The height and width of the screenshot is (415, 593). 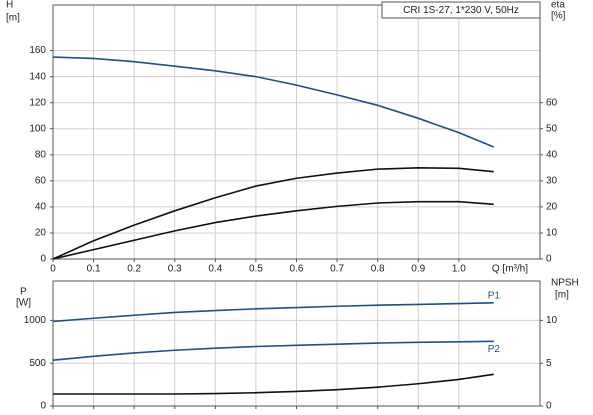 What do you see at coordinates (552, 154) in the screenshot?
I see `y2-tick-label: 40` at bounding box center [552, 154].